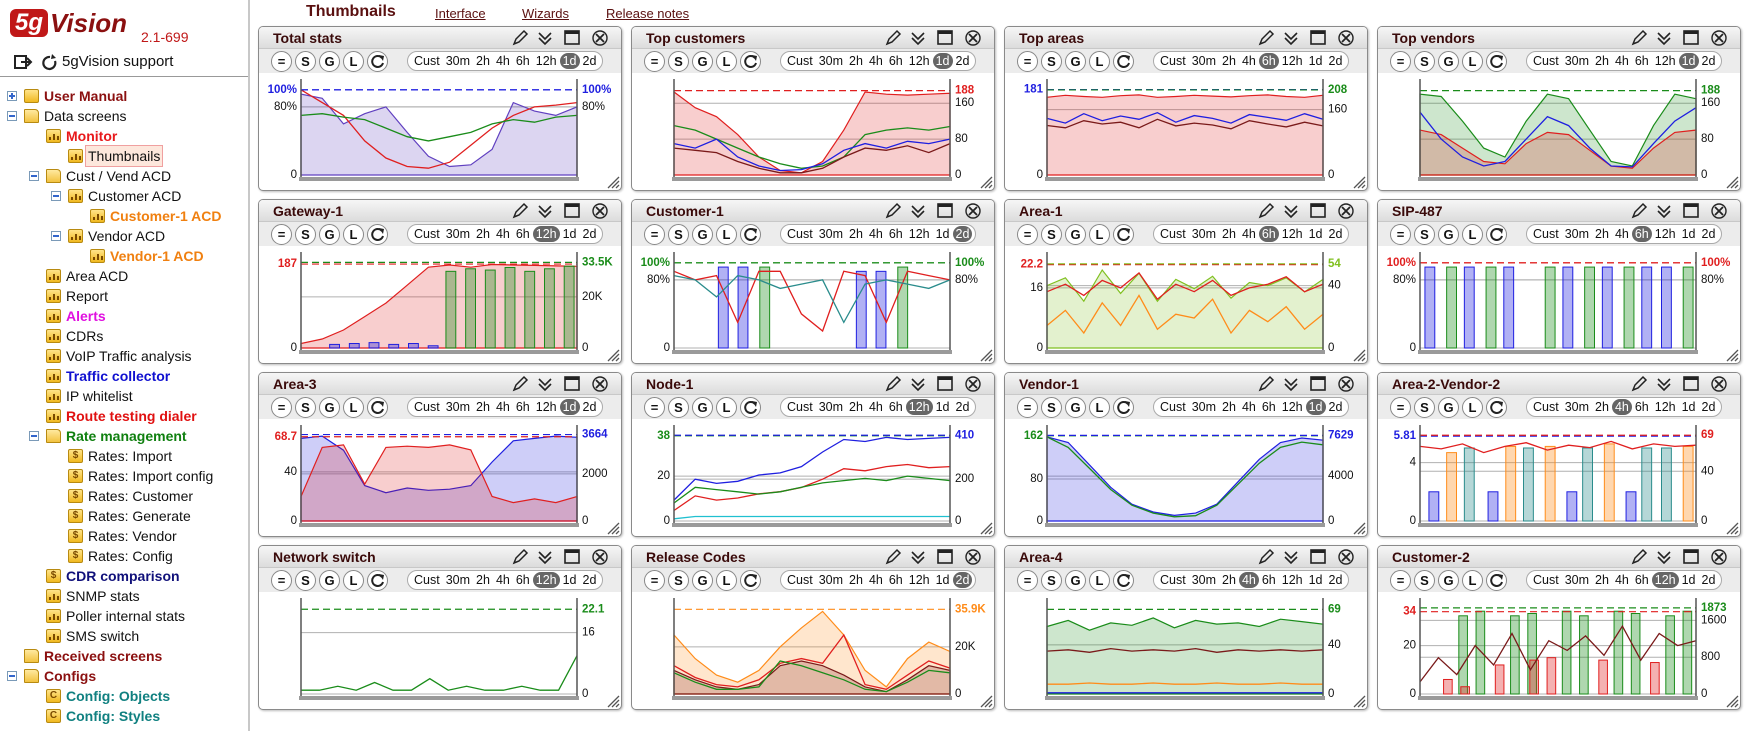  What do you see at coordinates (126, 436) in the screenshot?
I see `tree-label: Rate management` at bounding box center [126, 436].